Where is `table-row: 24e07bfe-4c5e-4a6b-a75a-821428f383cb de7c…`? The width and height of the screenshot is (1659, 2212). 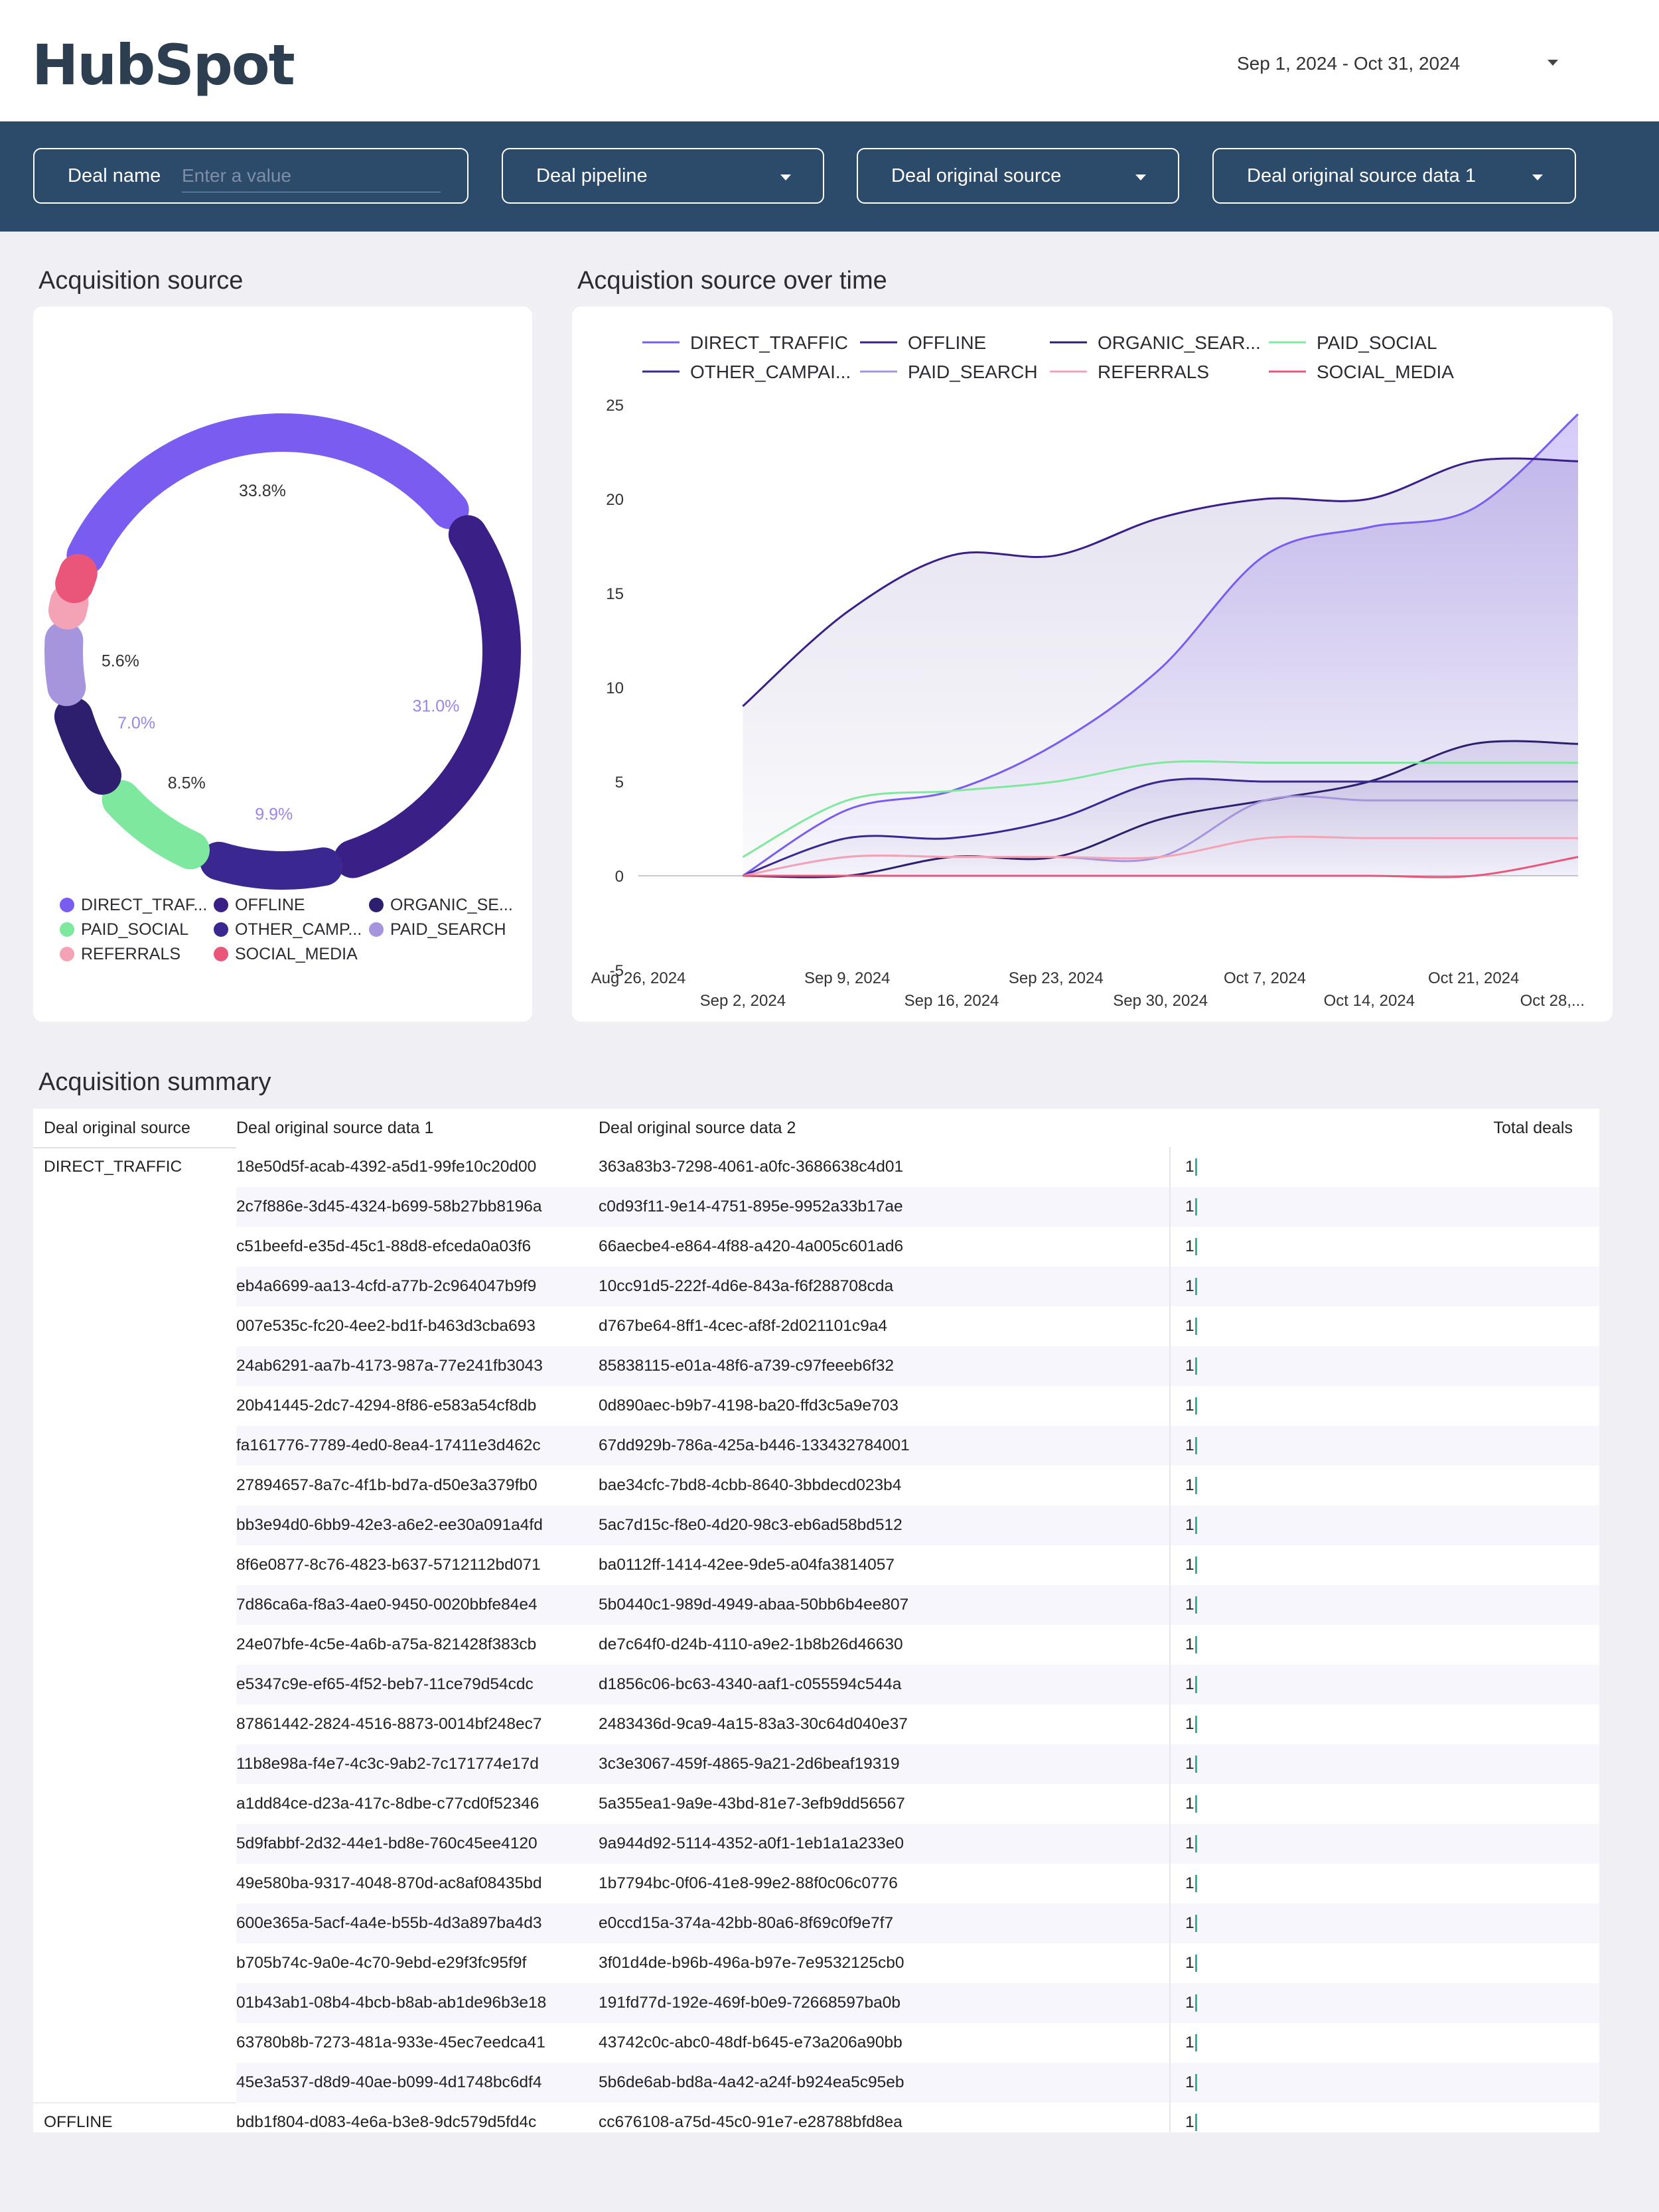 table-row: 24e07bfe-4c5e-4a6b-a75a-821428f383cb de7c… is located at coordinates (816, 1645).